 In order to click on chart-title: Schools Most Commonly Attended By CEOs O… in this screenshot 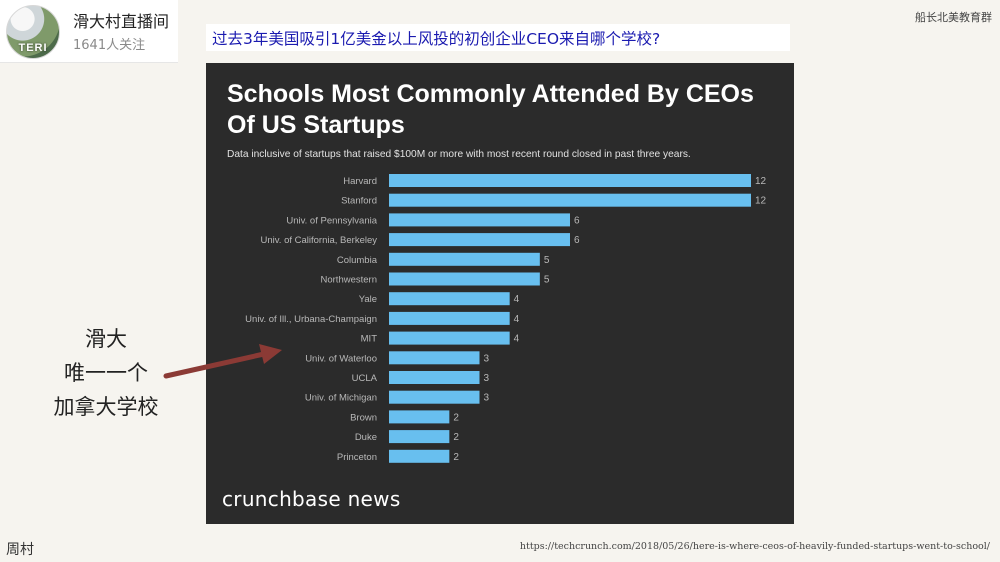, I will do `click(490, 109)`.